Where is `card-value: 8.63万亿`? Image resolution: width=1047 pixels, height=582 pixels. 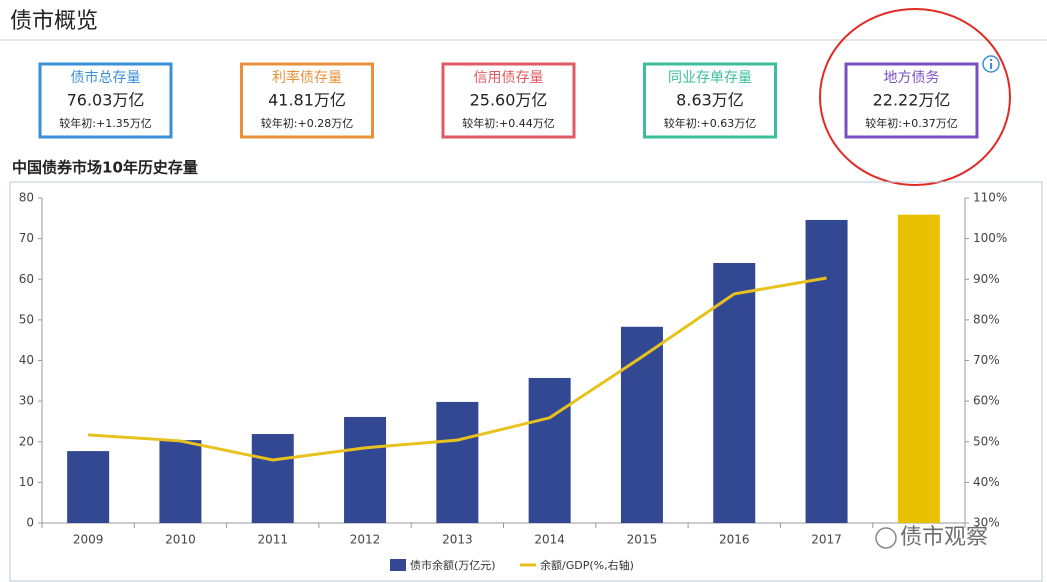
card-value: 8.63万亿 is located at coordinates (710, 100).